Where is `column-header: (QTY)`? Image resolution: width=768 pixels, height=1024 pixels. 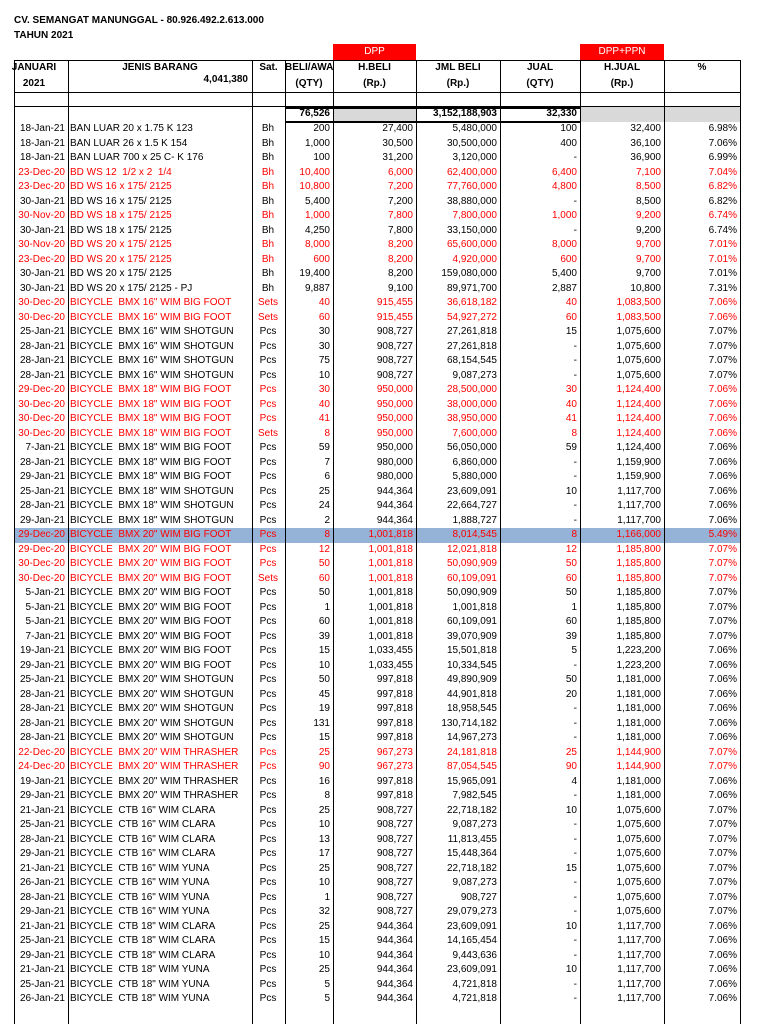
column-header: (QTY) is located at coordinates (540, 83).